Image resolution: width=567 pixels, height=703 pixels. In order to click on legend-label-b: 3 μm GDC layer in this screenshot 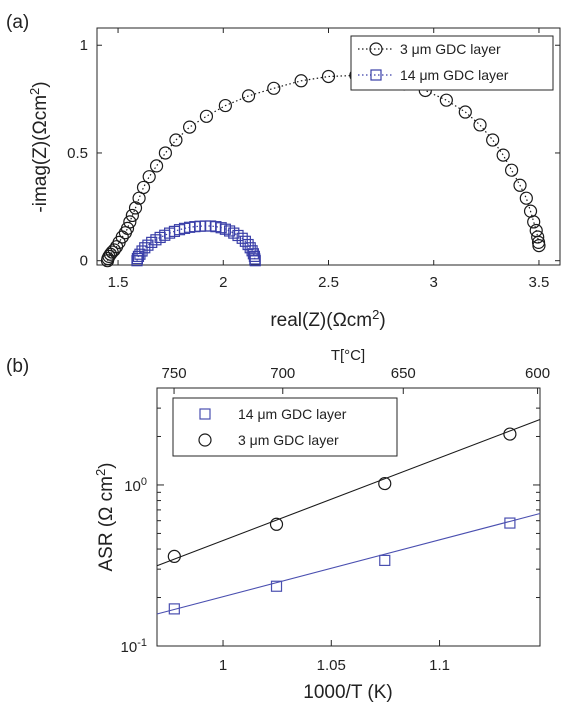, I will do `click(288, 440)`.